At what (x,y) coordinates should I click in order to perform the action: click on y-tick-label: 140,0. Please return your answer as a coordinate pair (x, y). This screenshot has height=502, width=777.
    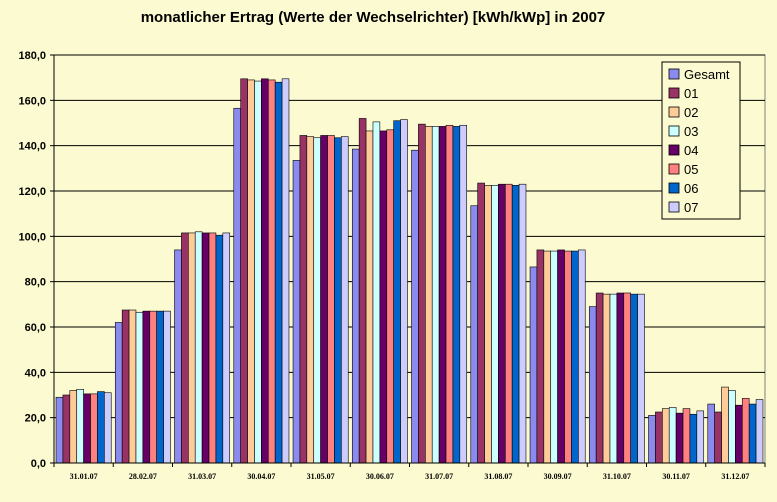
    Looking at the image, I should click on (32, 147).